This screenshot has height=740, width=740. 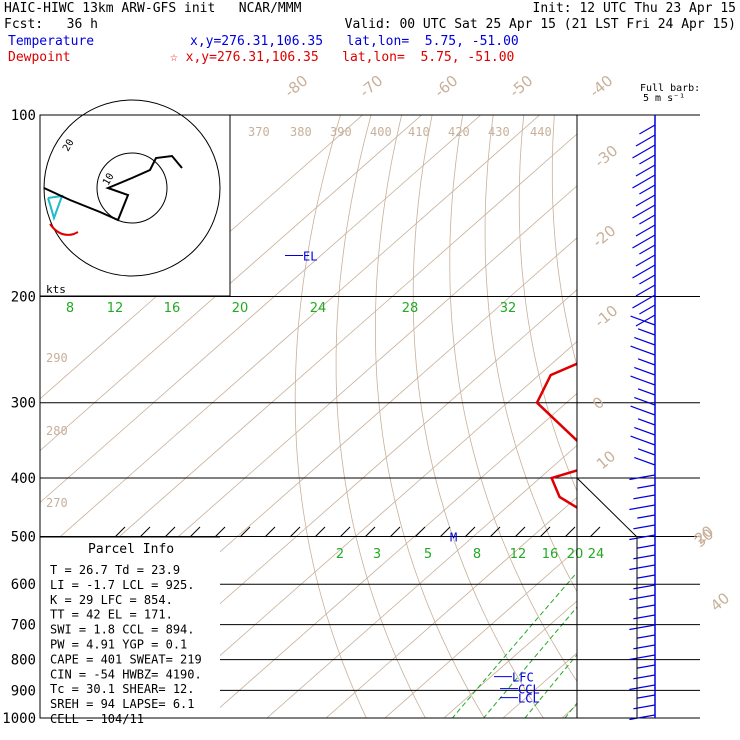 What do you see at coordinates (410, 308) in the screenshot?
I see `mixing-ratio-label: 28` at bounding box center [410, 308].